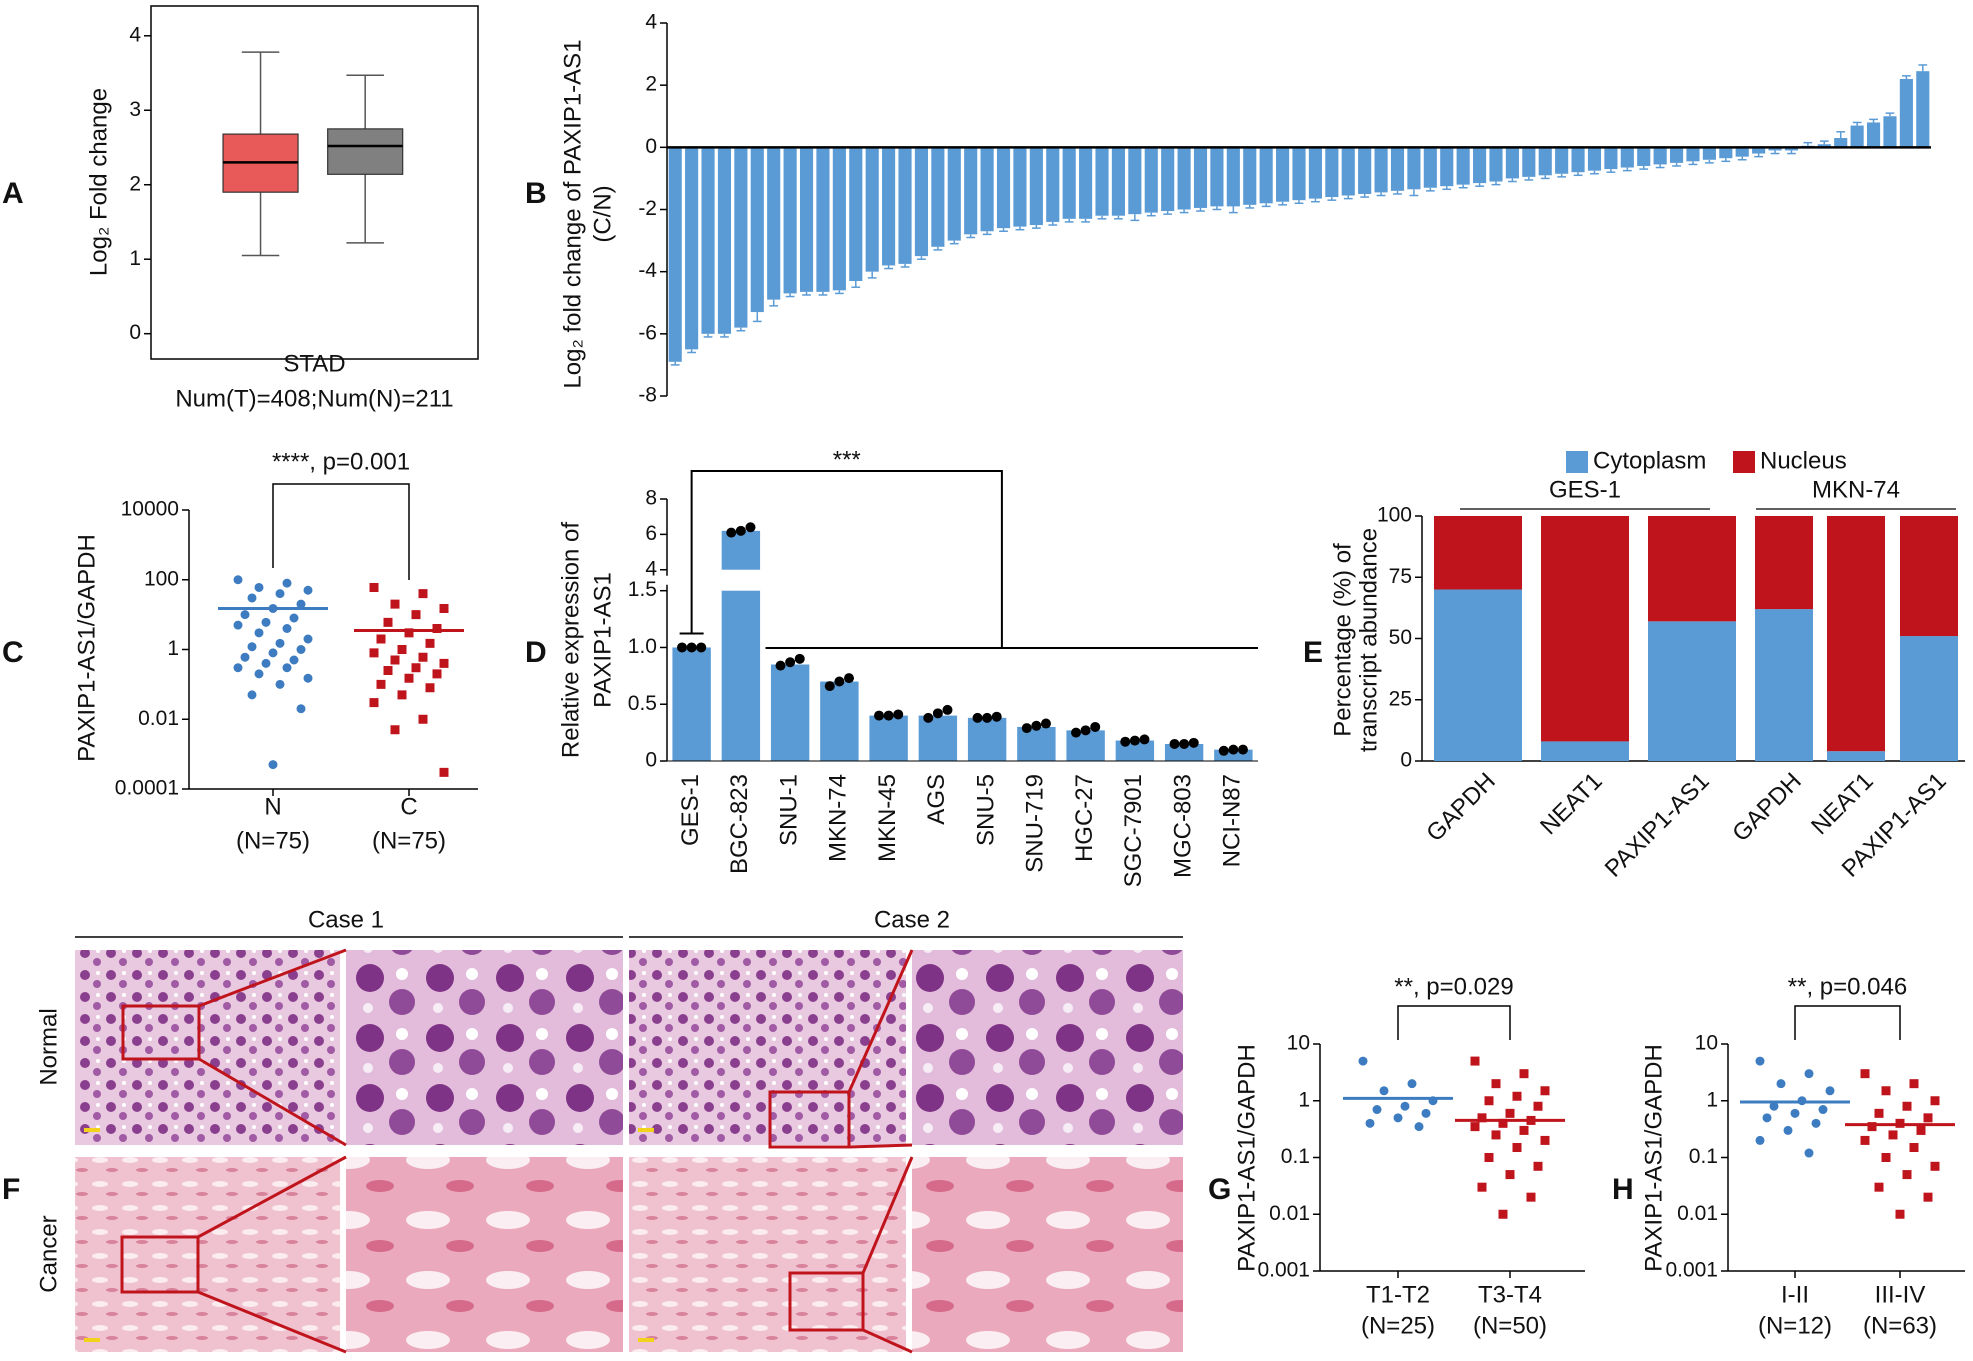 The width and height of the screenshot is (1973, 1361). What do you see at coordinates (135, 109) in the screenshot?
I see `y-tick-label: 3` at bounding box center [135, 109].